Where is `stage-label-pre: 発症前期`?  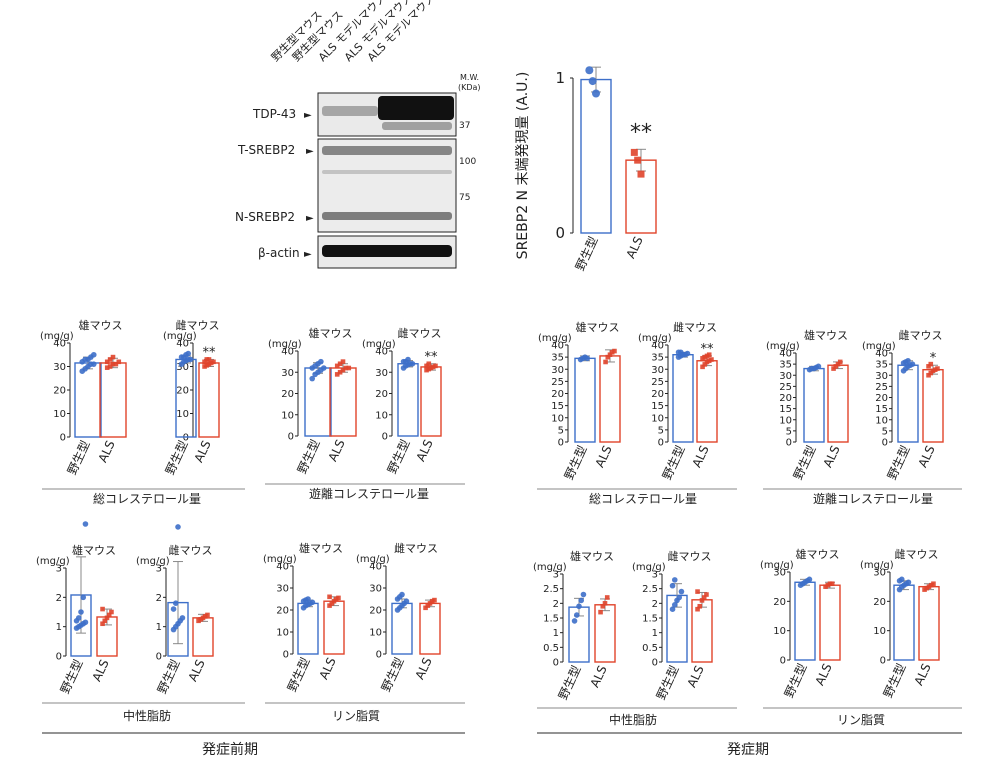
stage-label-pre: 発症前期 is located at coordinates (230, 749).